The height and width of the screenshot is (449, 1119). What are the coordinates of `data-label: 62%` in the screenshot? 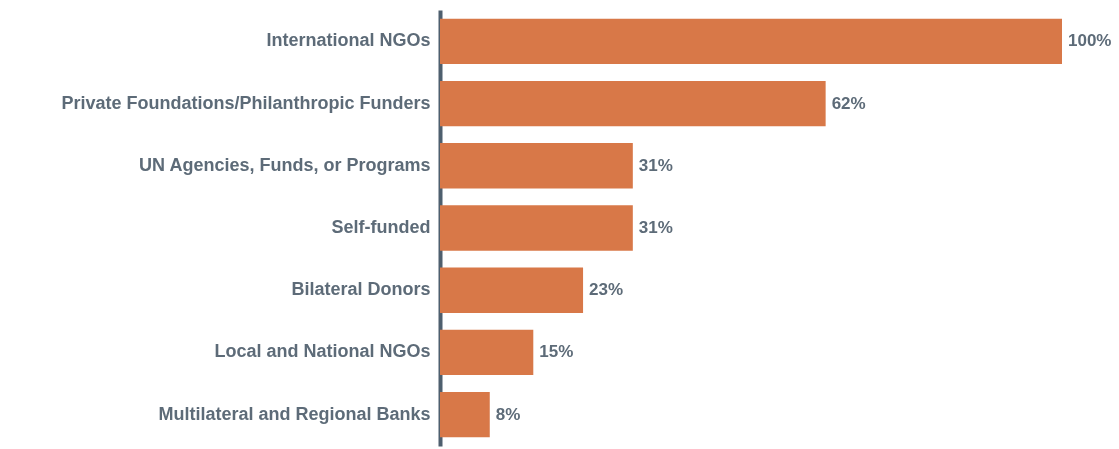 It's located at (848, 103).